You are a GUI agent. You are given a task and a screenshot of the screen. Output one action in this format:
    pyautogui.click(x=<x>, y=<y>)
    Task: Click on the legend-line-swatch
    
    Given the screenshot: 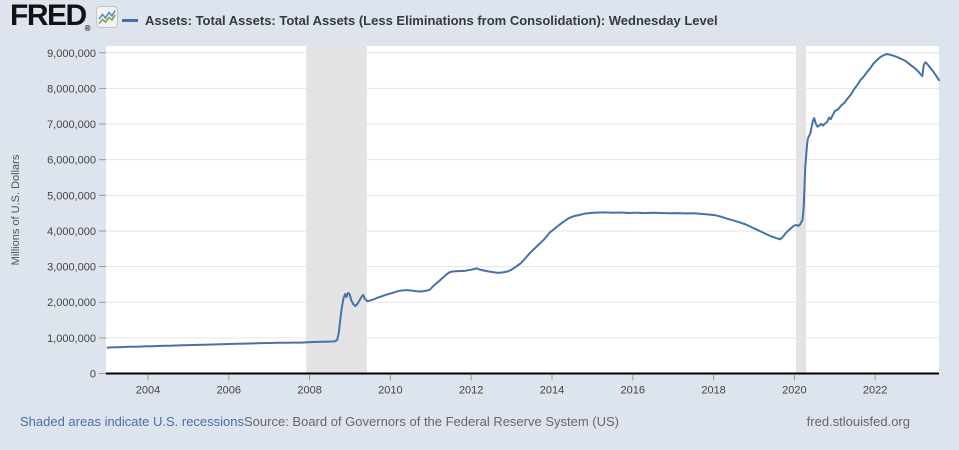 What is the action you would take?
    pyautogui.click(x=130, y=20)
    